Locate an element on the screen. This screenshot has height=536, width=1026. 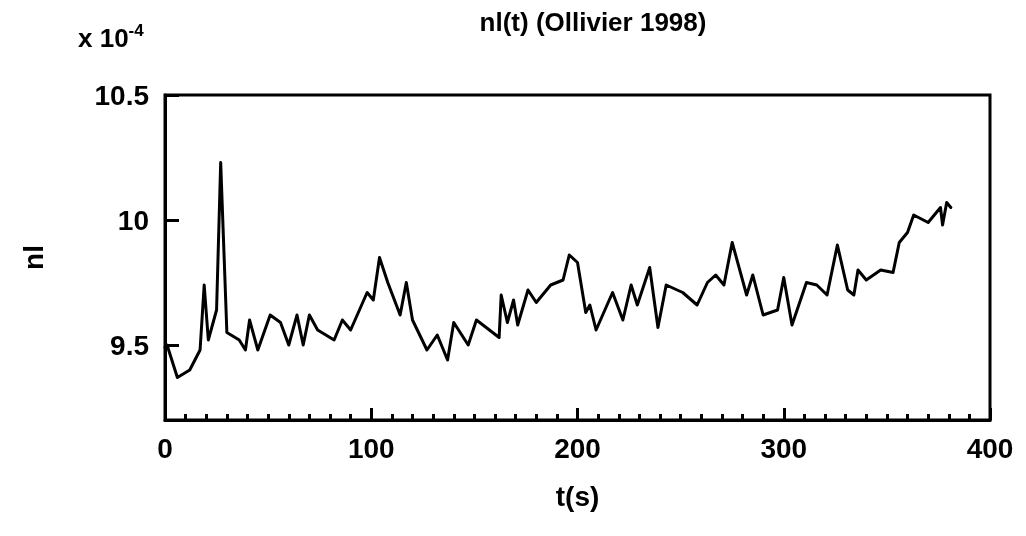
x-tick-label: 400 is located at coordinates (990, 448).